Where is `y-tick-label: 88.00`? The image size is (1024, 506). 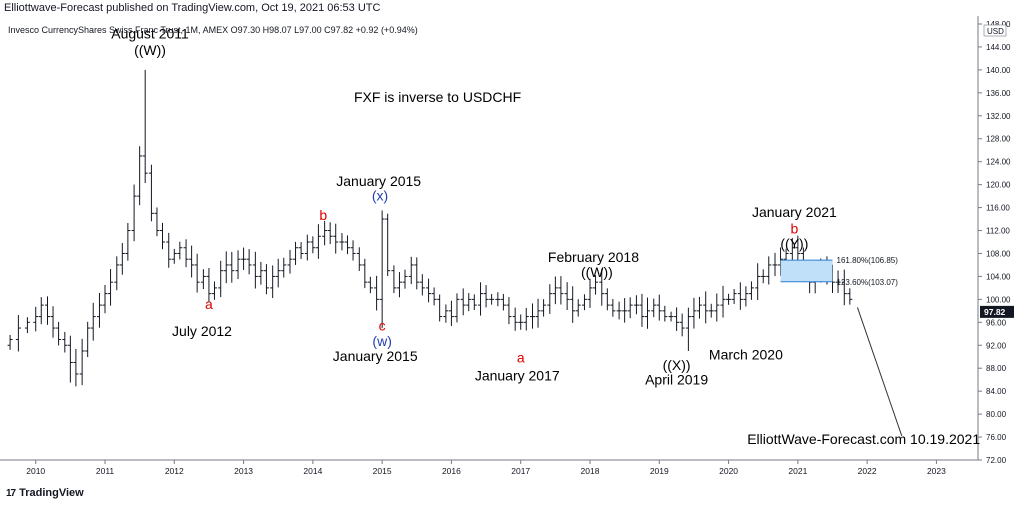 y-tick-label: 88.00 is located at coordinates (996, 368).